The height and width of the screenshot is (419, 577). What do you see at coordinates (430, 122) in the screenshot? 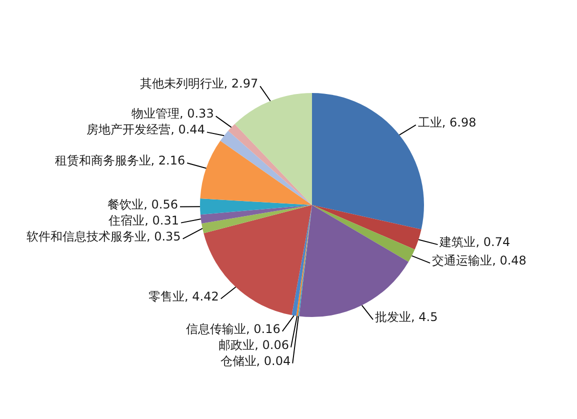
I see `slice-label: 工业` at bounding box center [430, 122].